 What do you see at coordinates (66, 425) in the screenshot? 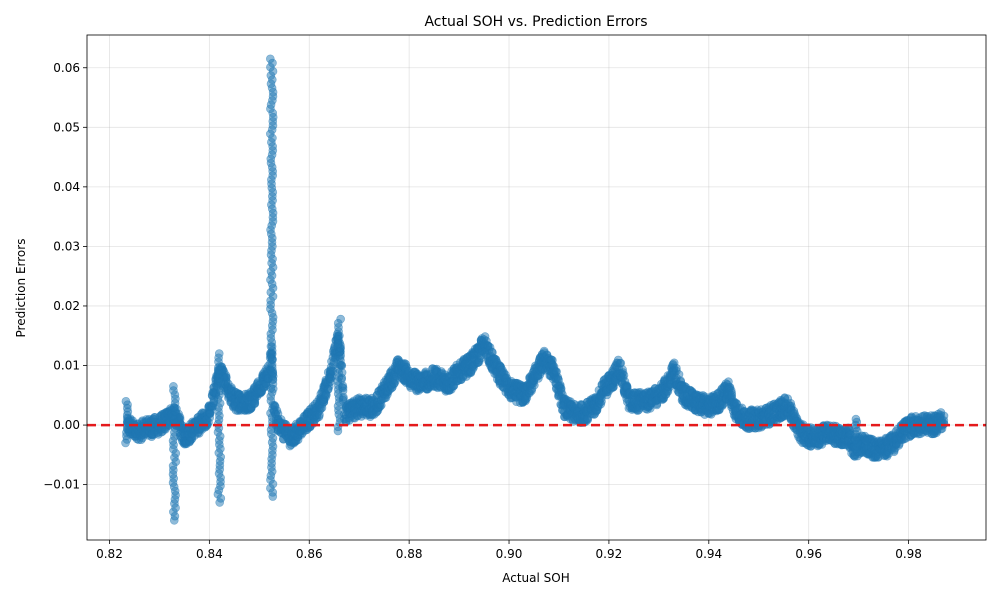
I see `y-tick-label: 0.00` at bounding box center [66, 425].